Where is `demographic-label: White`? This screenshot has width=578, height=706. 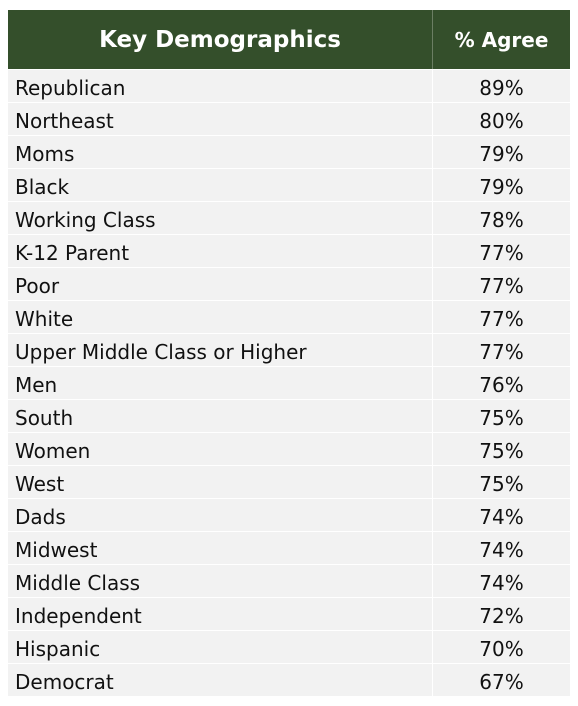
demographic-label: White is located at coordinates (220, 317).